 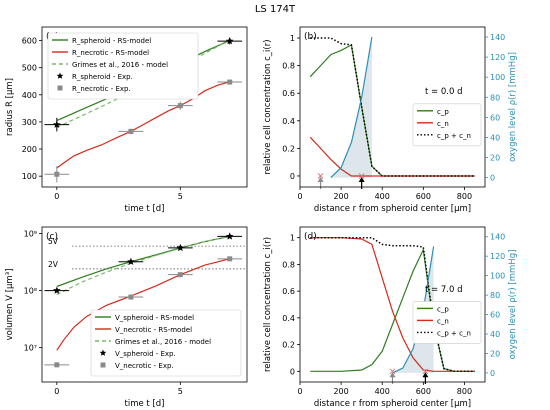 What do you see at coordinates (497, 57) in the screenshot?
I see `y2-tick-label: 120` at bounding box center [497, 57].